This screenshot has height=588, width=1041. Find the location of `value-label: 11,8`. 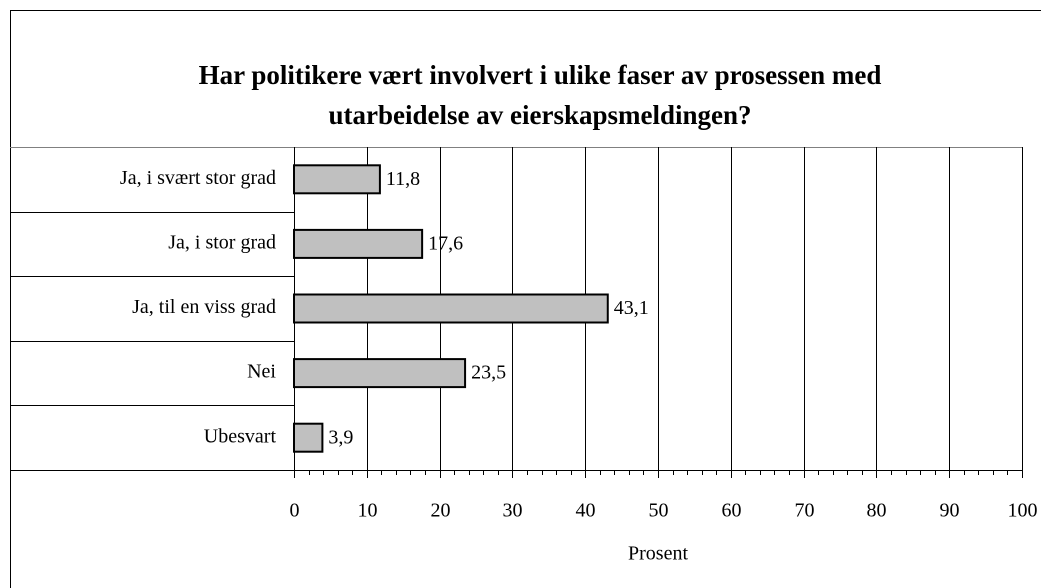

value-label: 11,8 is located at coordinates (403, 179).